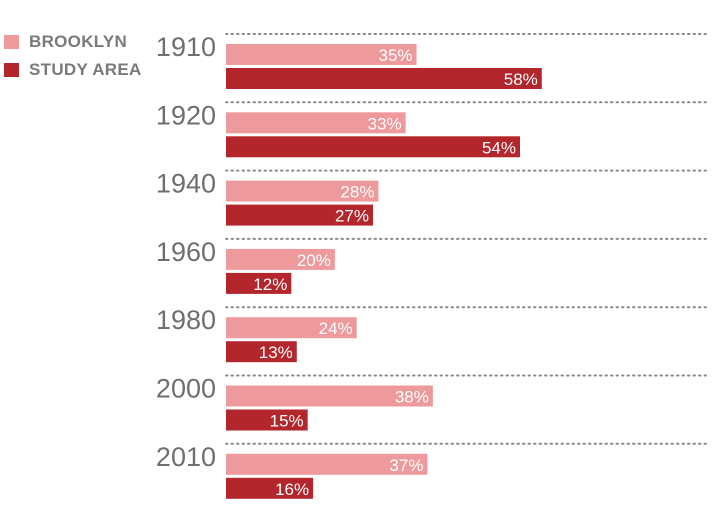 The width and height of the screenshot is (712, 526). Describe the element at coordinates (292, 489) in the screenshot. I see `value-label-study-area-2010: 16%` at that location.